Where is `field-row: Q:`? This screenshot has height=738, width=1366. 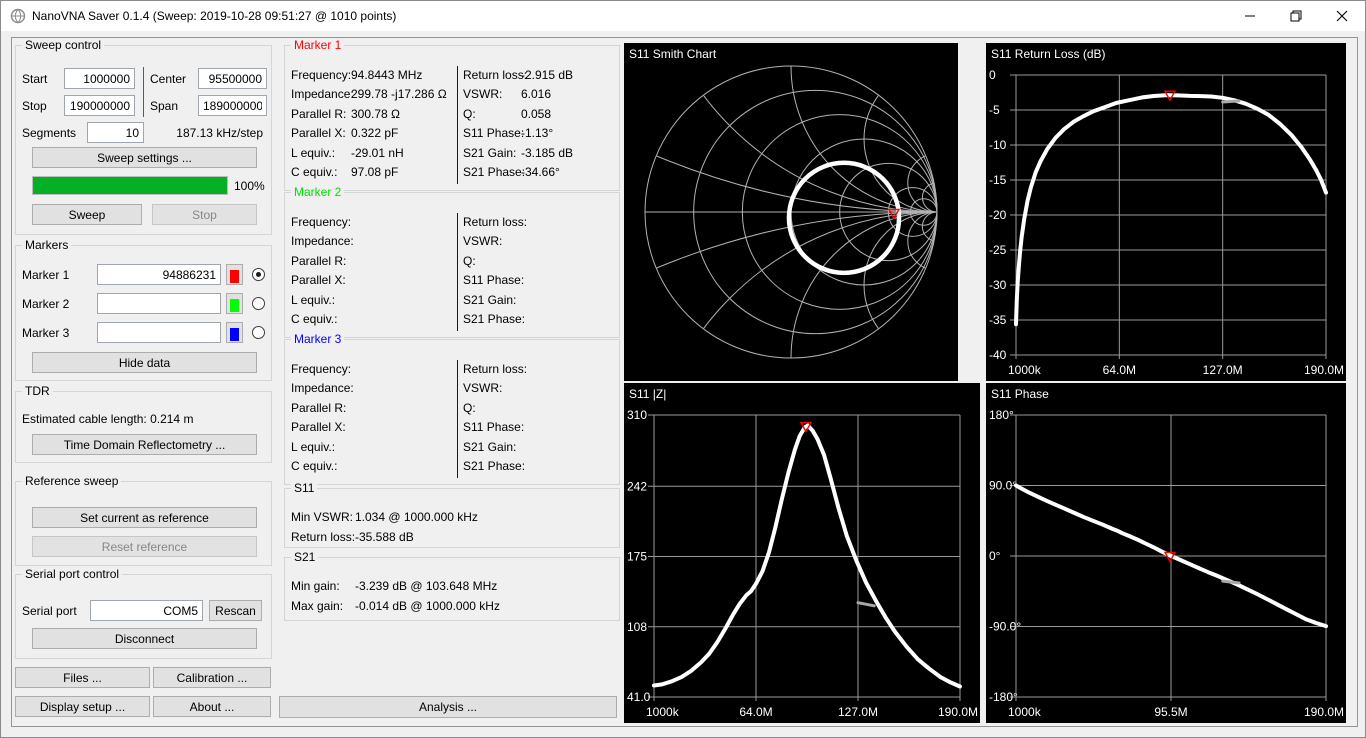
field-row: Q: is located at coordinates (539, 263).